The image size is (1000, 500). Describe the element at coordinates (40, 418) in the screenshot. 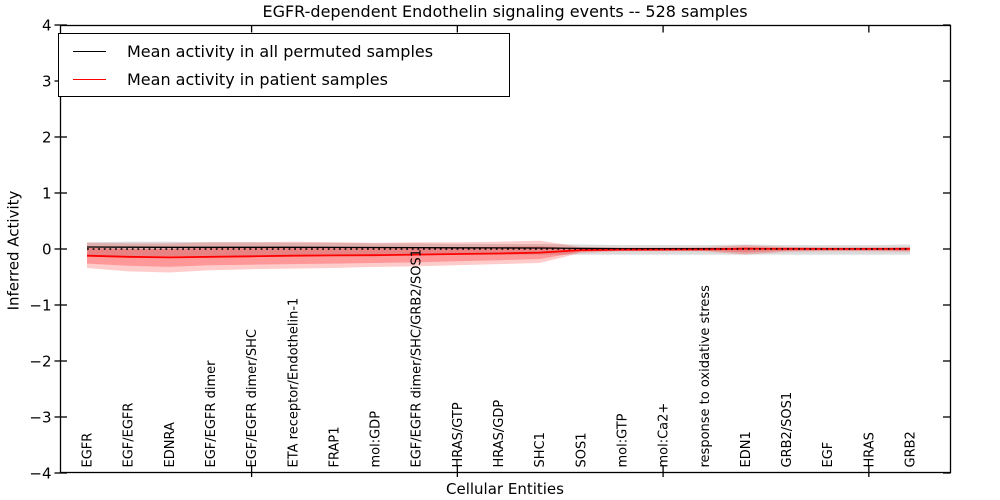

I see `y-tick-label: −3` at that location.